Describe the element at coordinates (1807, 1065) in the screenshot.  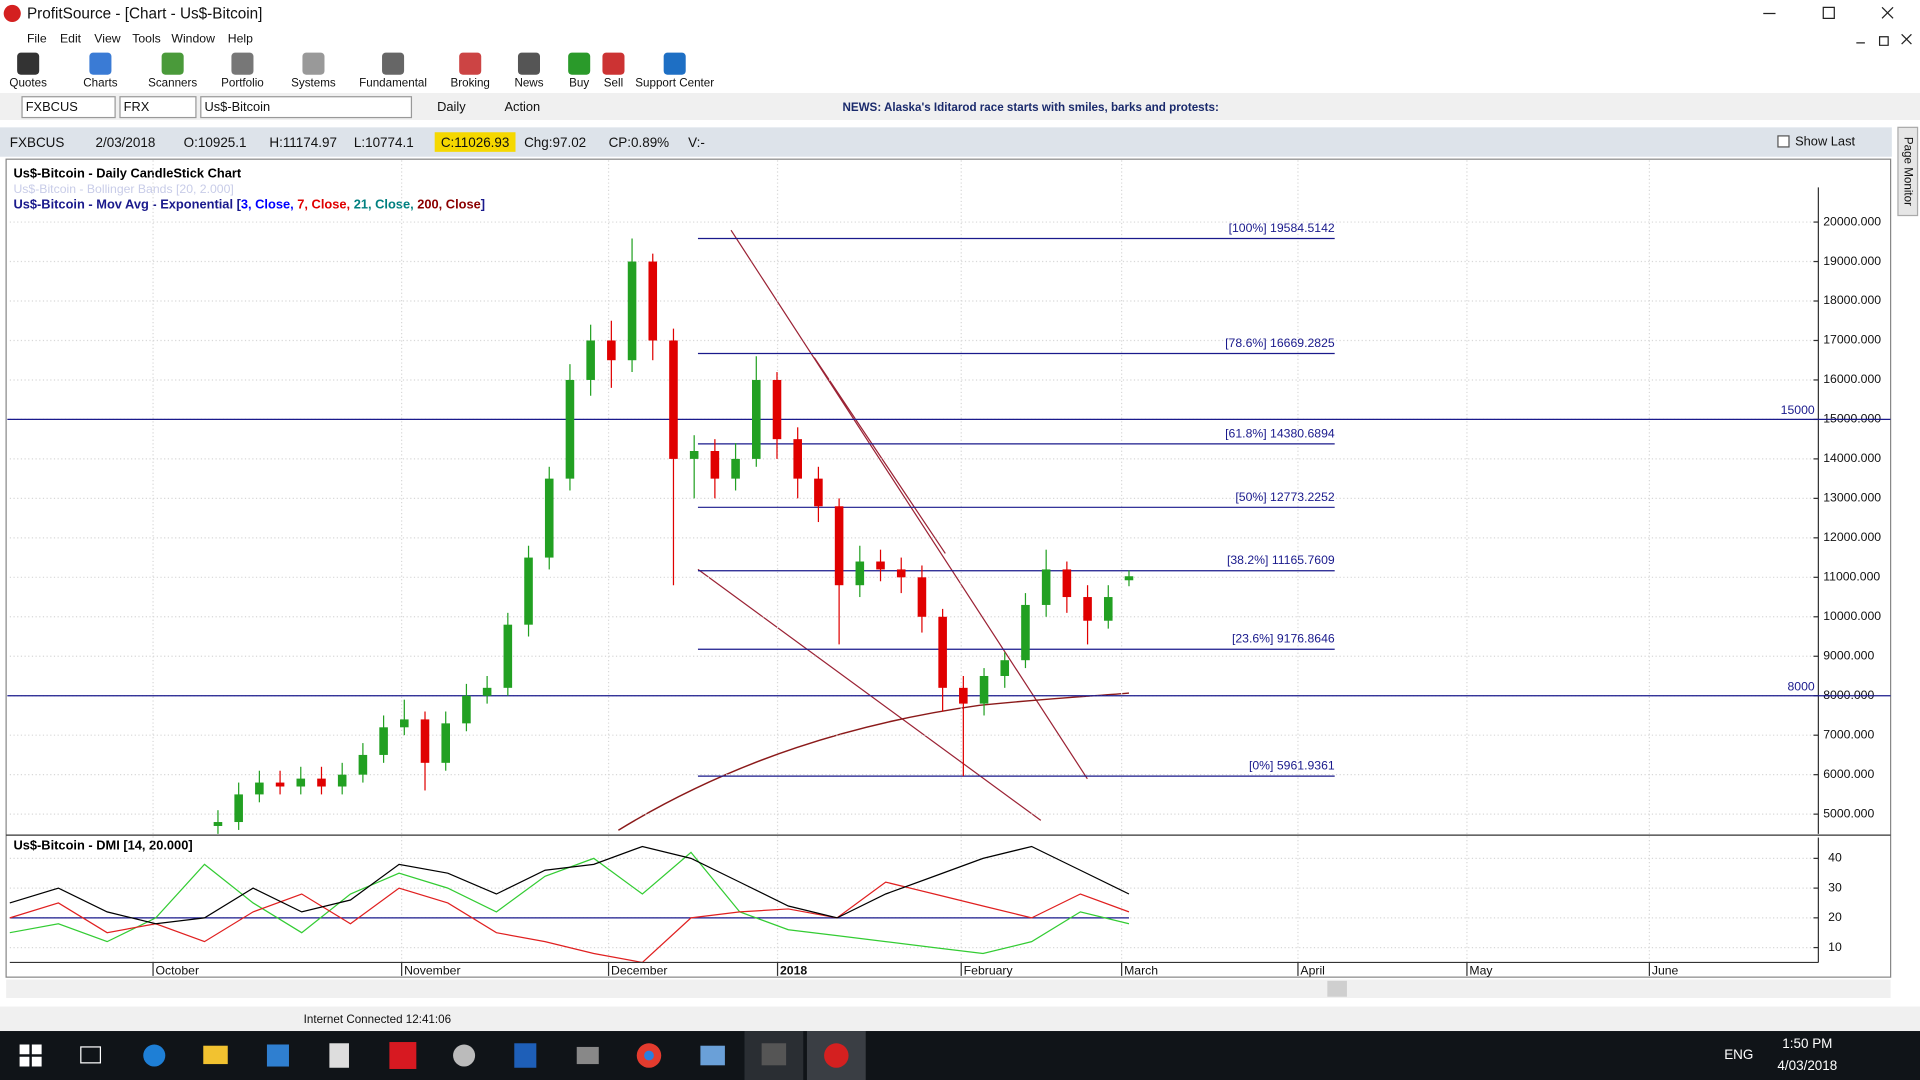
I see `clock-date: 4/03/2018` at that location.